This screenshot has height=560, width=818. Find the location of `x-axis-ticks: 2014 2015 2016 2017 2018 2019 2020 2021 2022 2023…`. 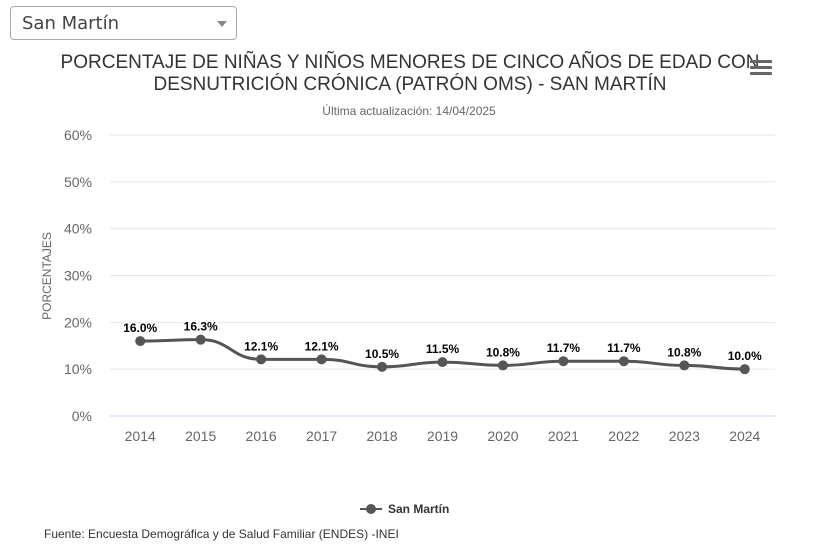

x-axis-ticks: 2014 2015 2016 2017 2018 2019 2020 2021 2022 2023… is located at coordinates (443, 436).